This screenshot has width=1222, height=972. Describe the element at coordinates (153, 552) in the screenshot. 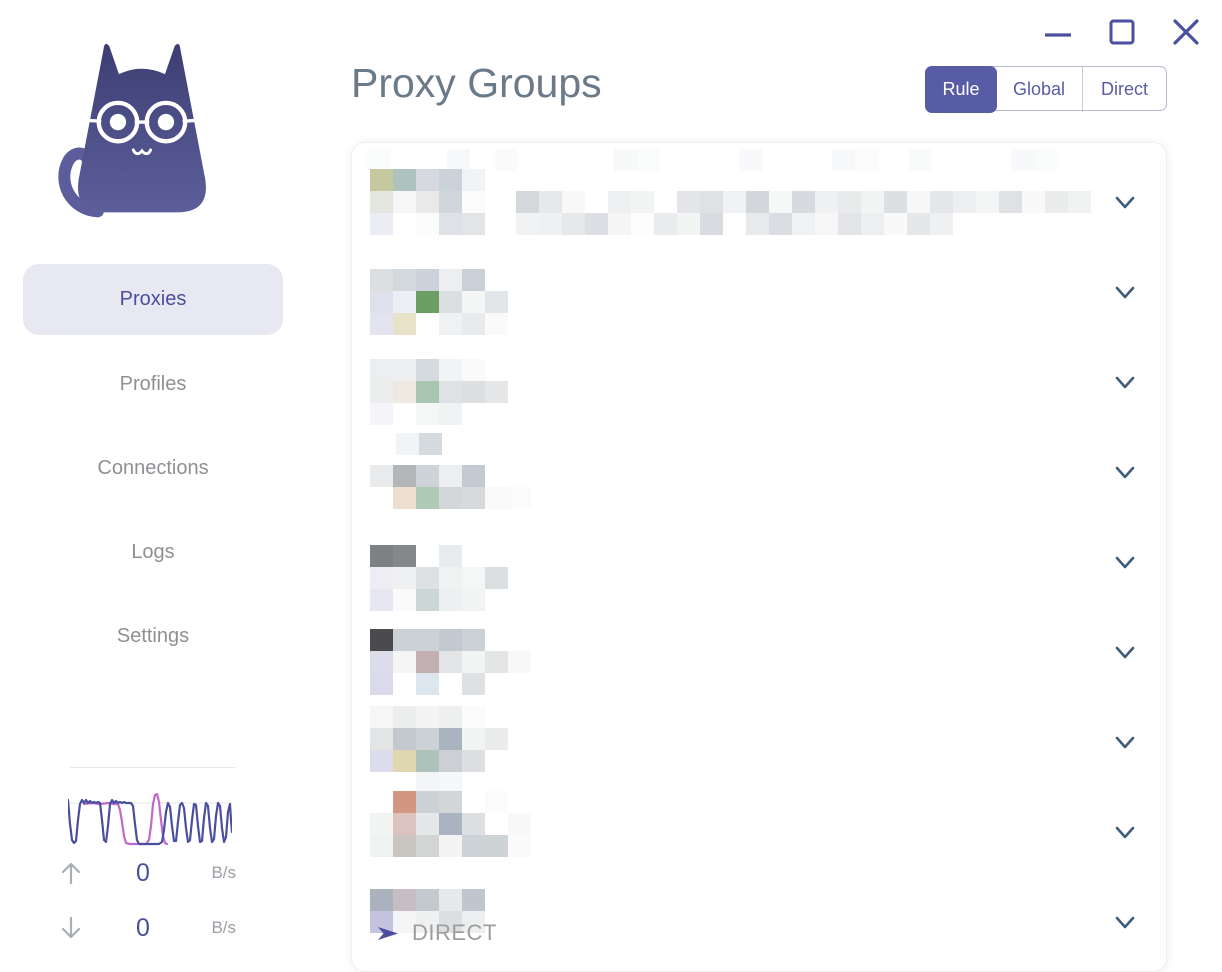

I see `sidebar-item-logs: Logs` at that location.